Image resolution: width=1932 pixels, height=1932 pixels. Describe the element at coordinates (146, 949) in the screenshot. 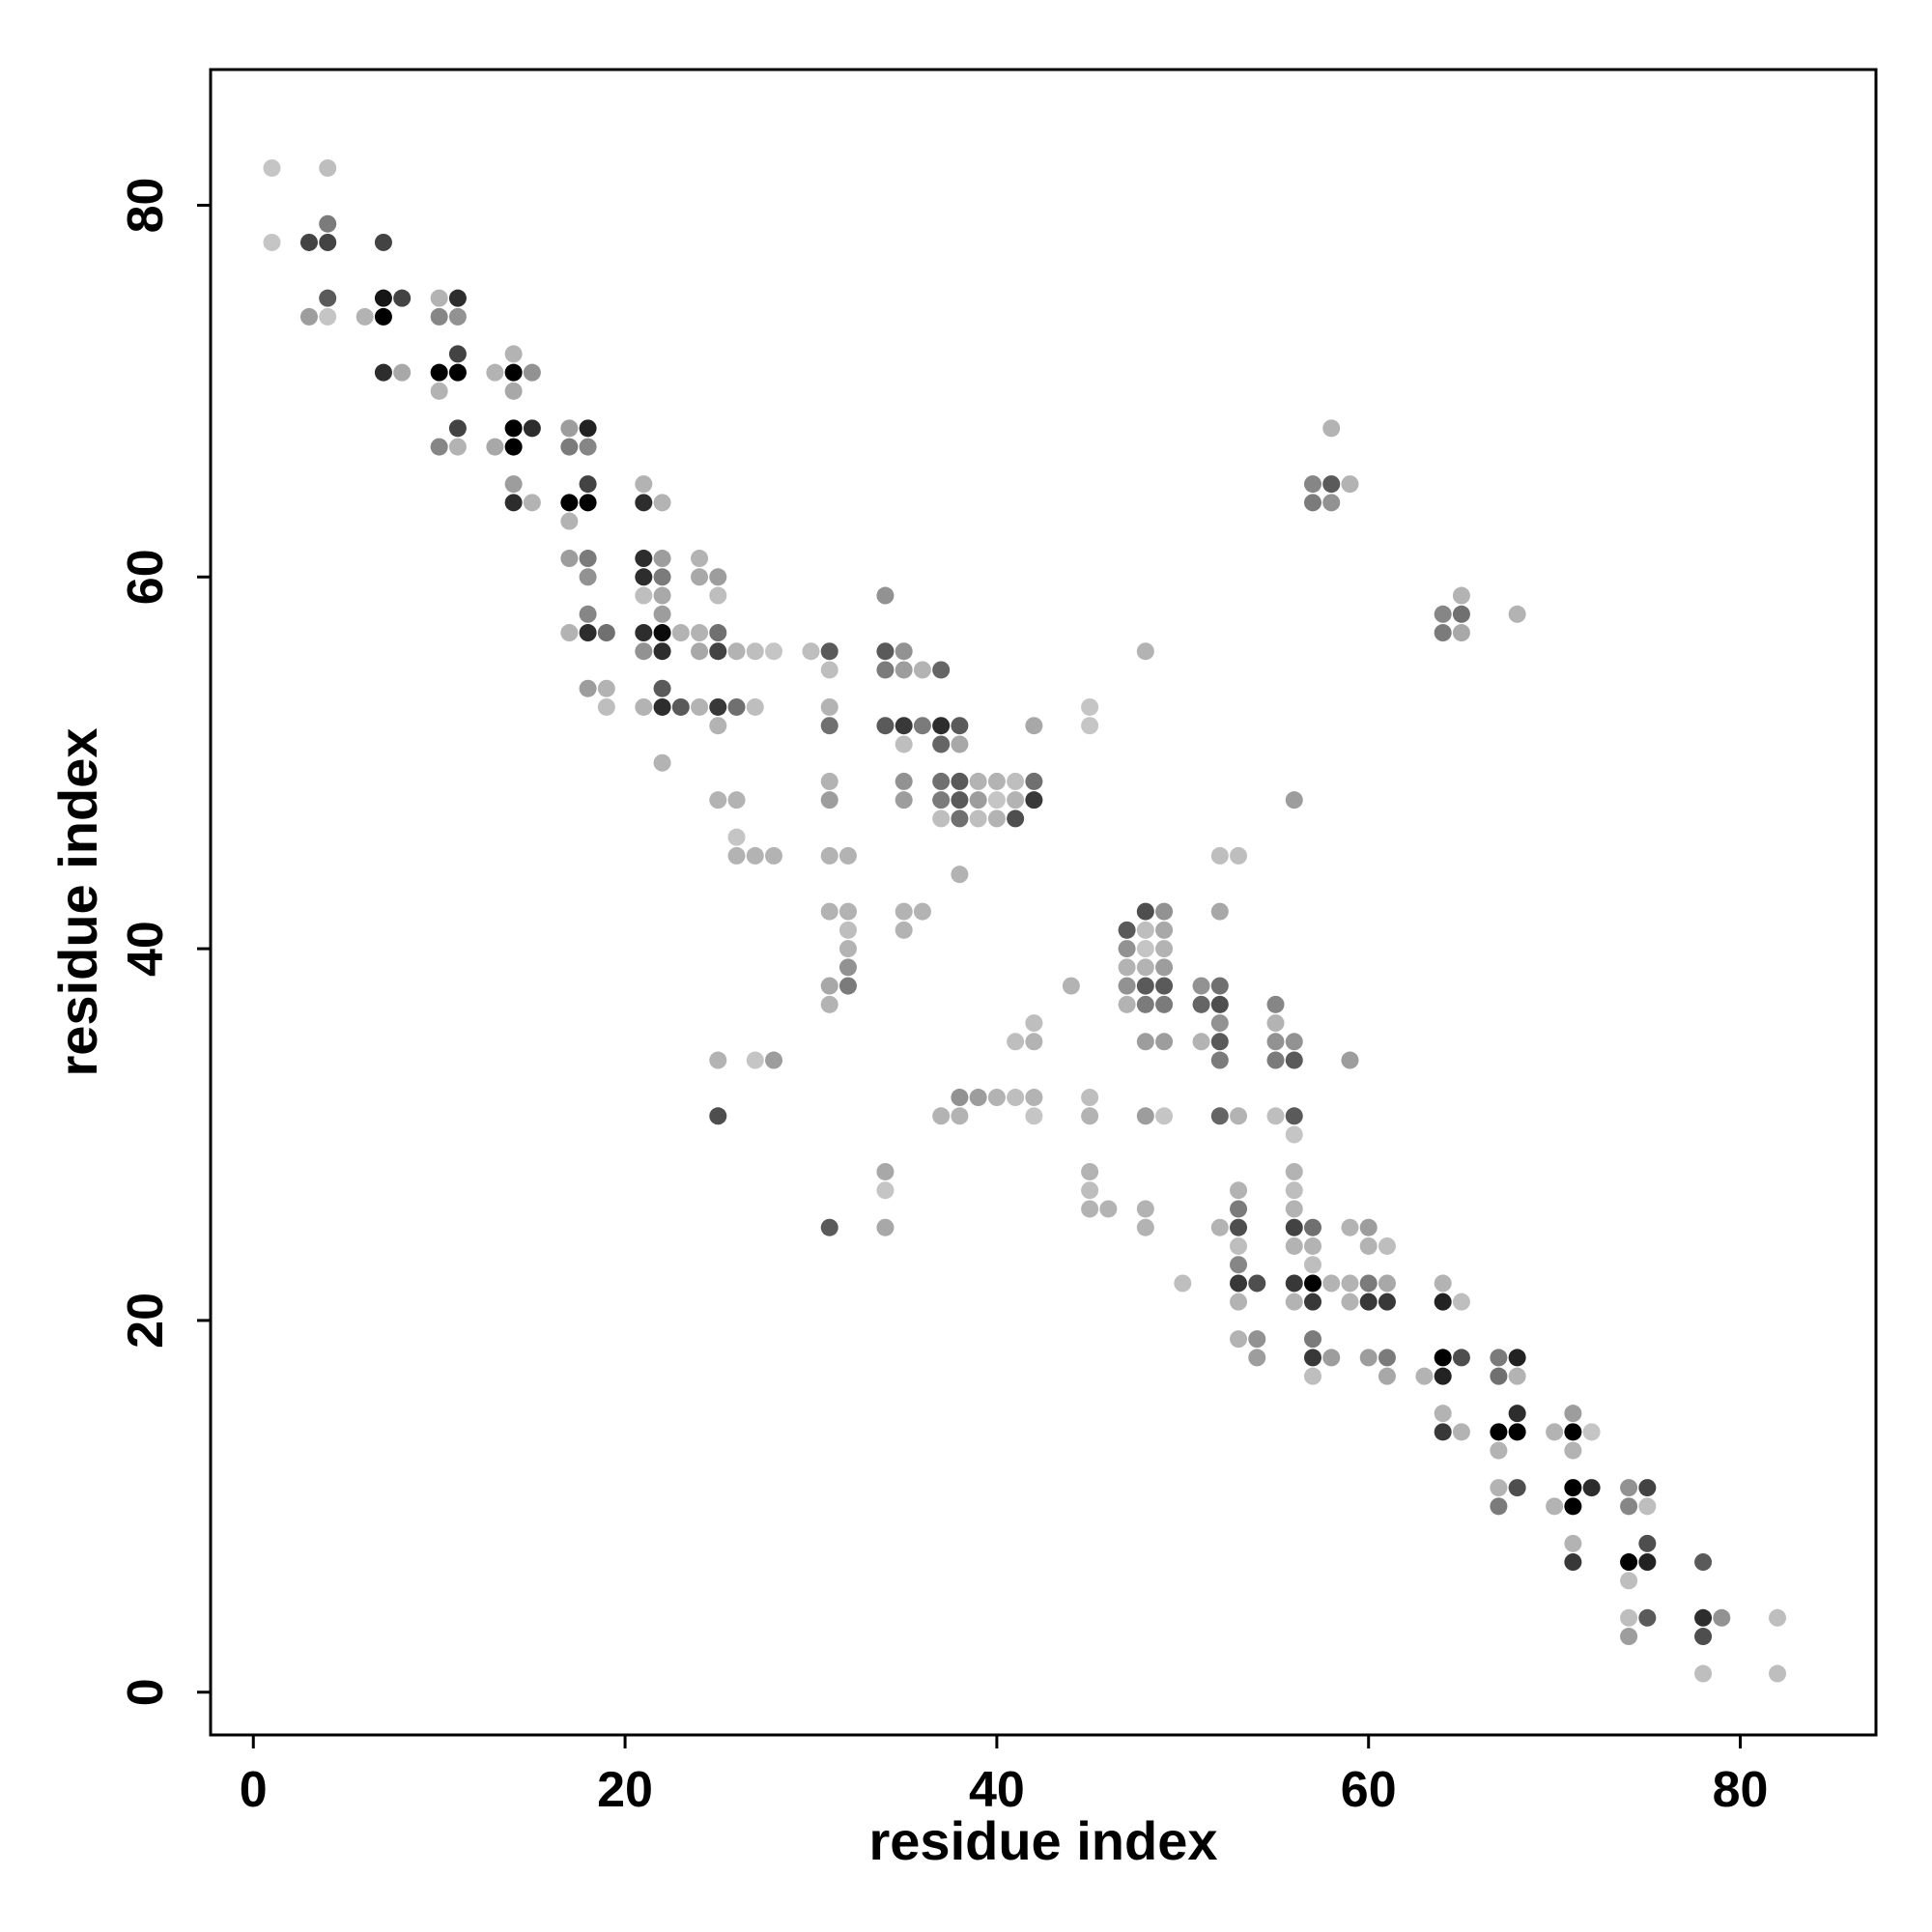

I see `y-tick-label: 40` at that location.